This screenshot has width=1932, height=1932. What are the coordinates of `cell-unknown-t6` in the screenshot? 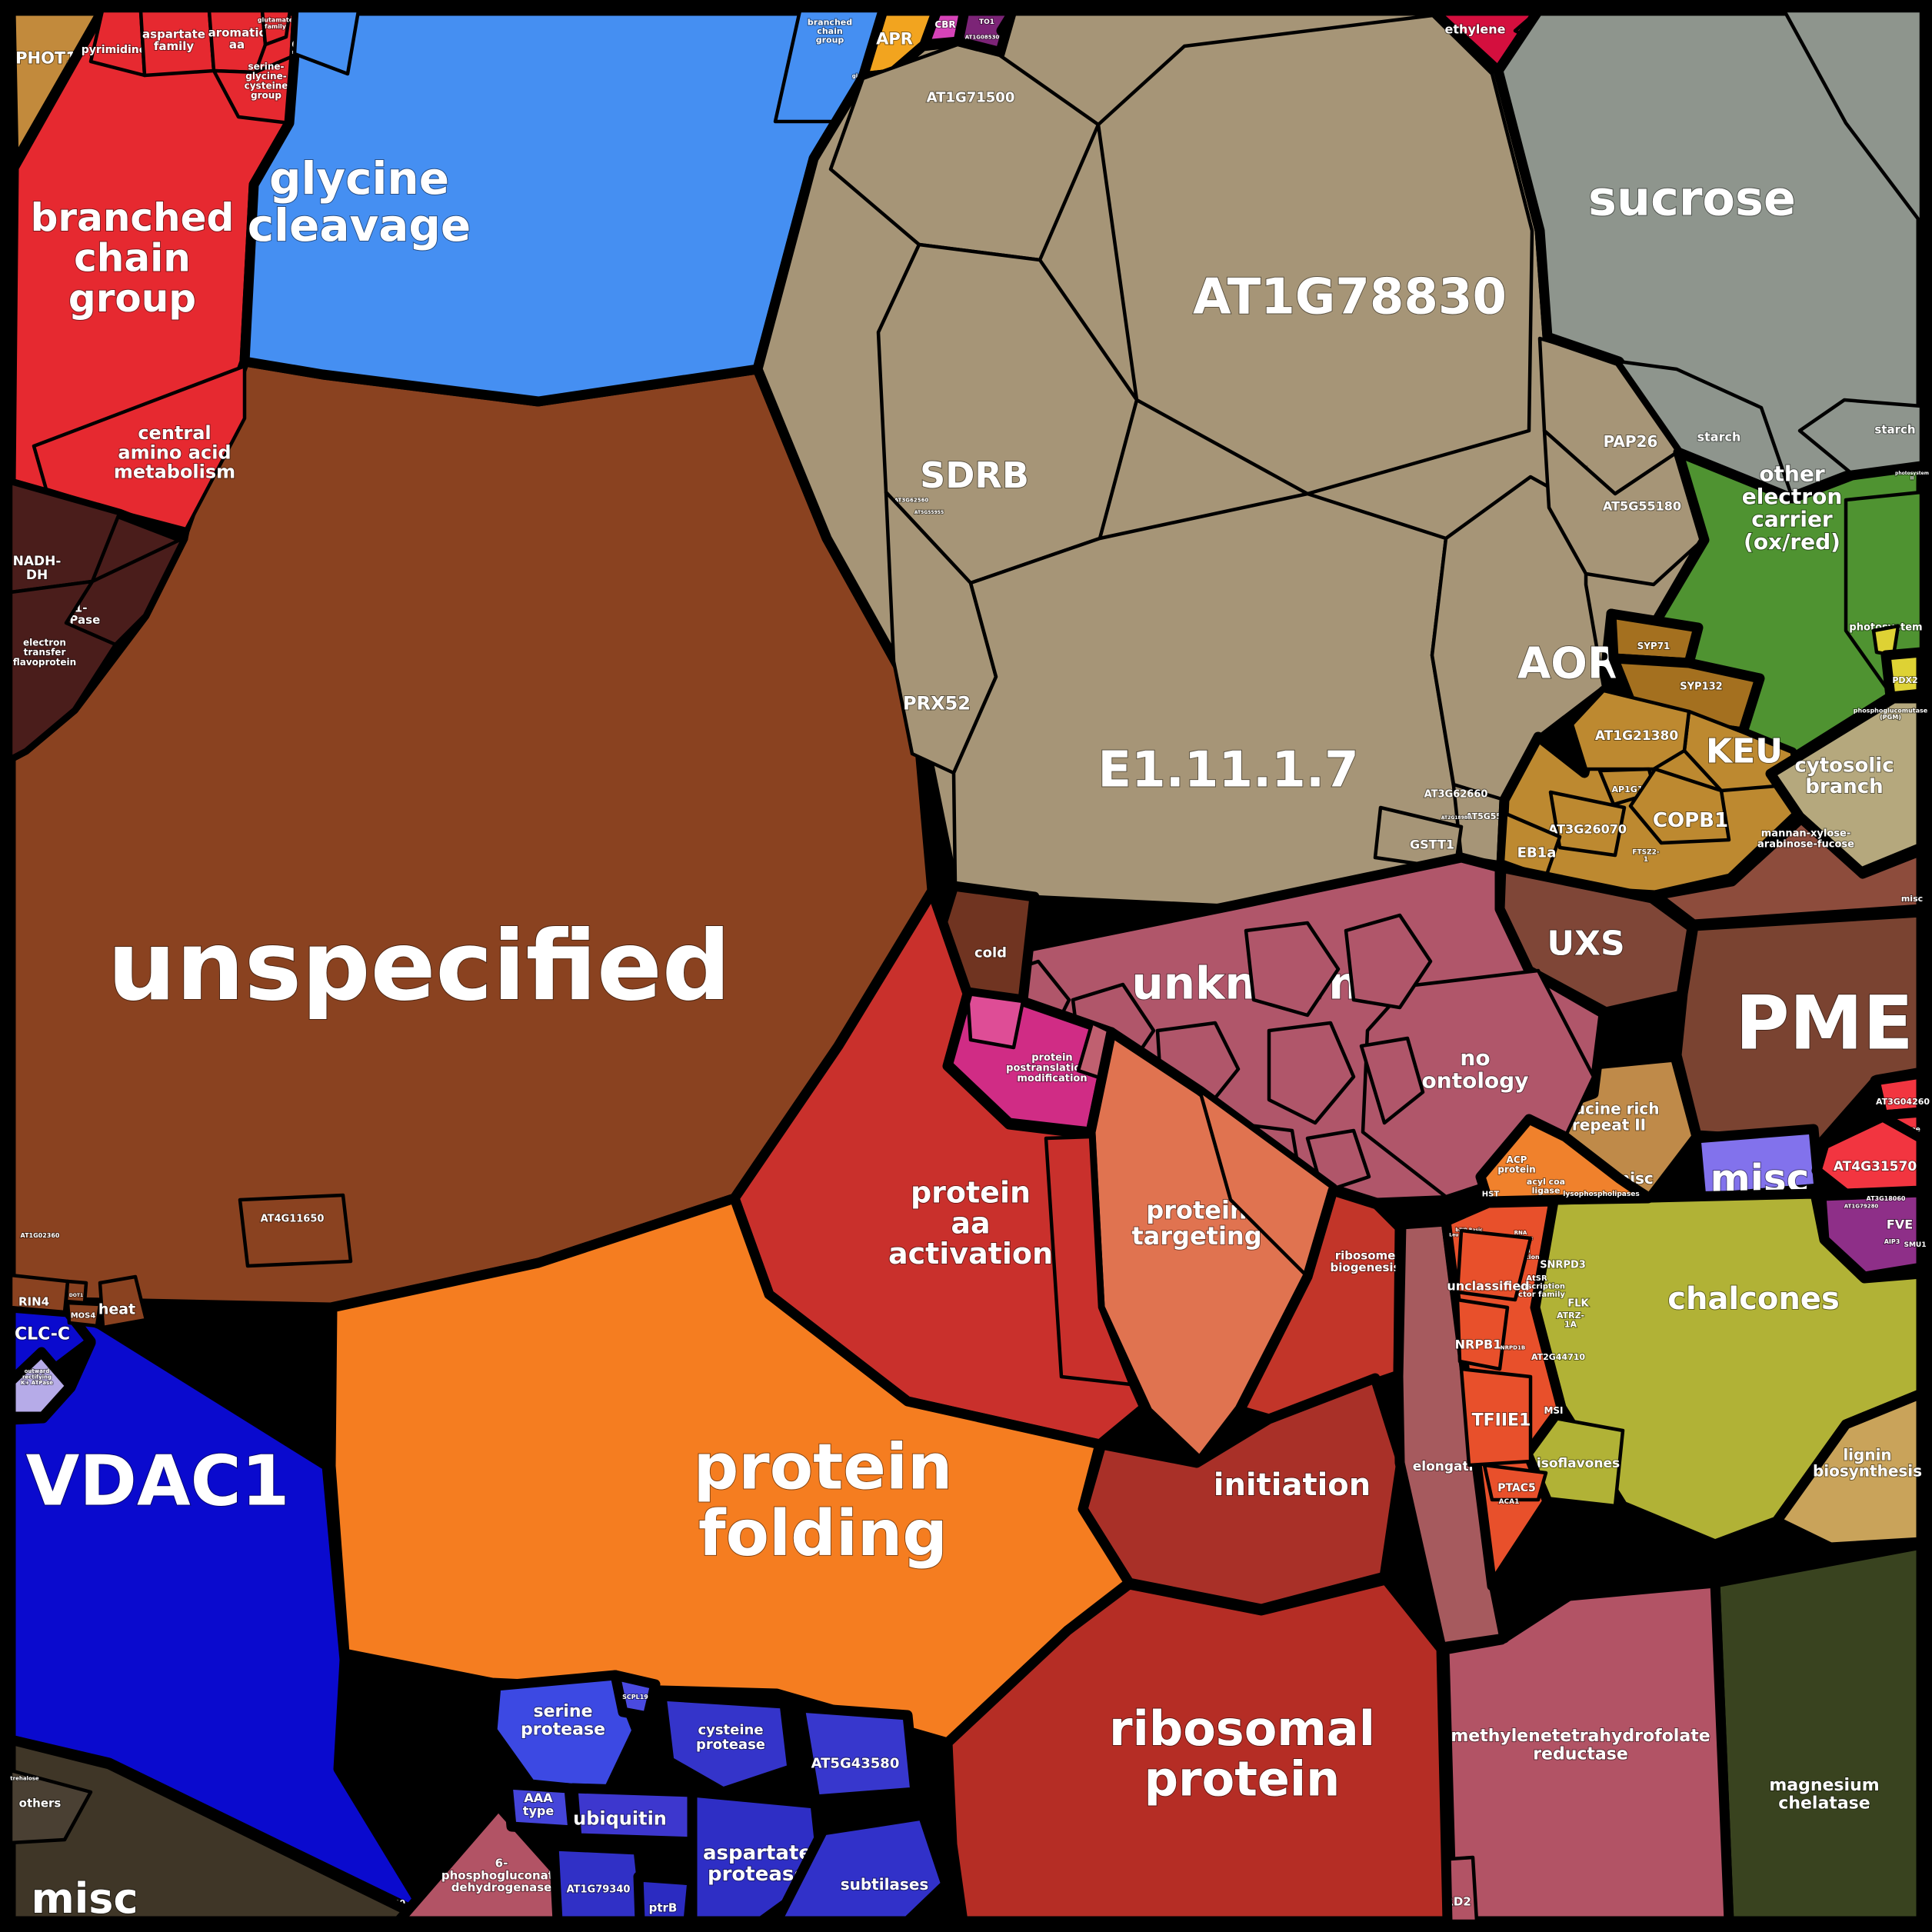 It's located at (1388, 961).